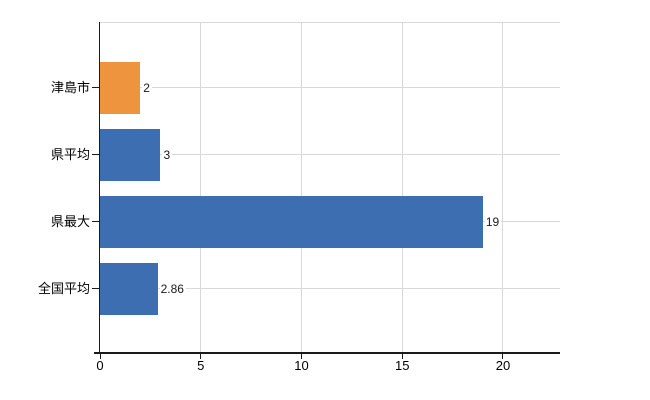 Image resolution: width=650 pixels, height=400 pixels. I want to click on category-label: 県最大, so click(70, 221).